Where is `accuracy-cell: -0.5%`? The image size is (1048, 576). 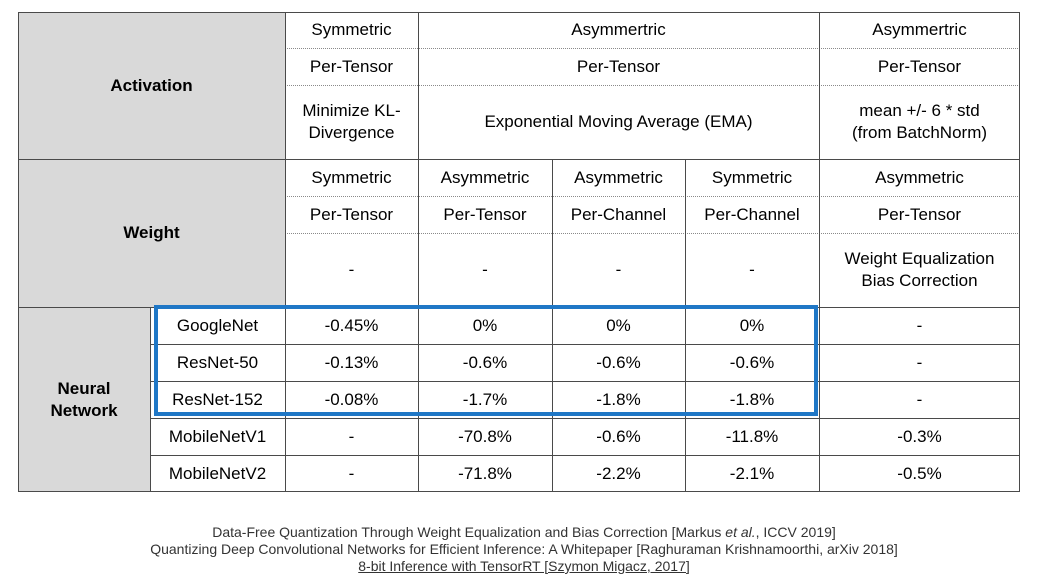 accuracy-cell: -0.5% is located at coordinates (919, 473).